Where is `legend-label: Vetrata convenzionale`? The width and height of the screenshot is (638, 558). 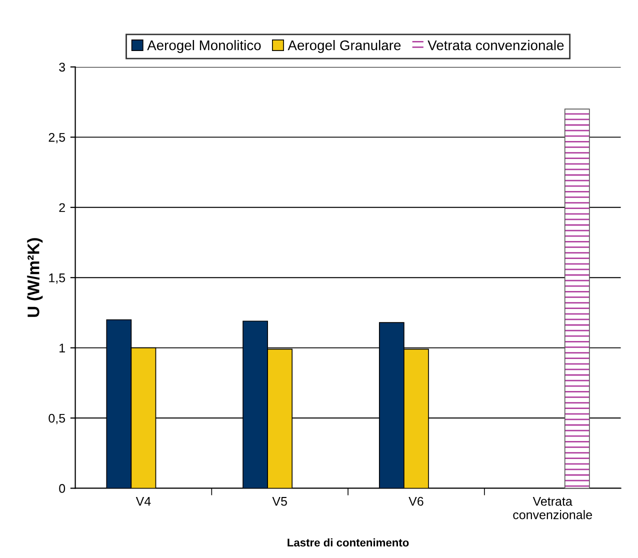
legend-label: Vetrata convenzionale is located at coordinates (496, 45).